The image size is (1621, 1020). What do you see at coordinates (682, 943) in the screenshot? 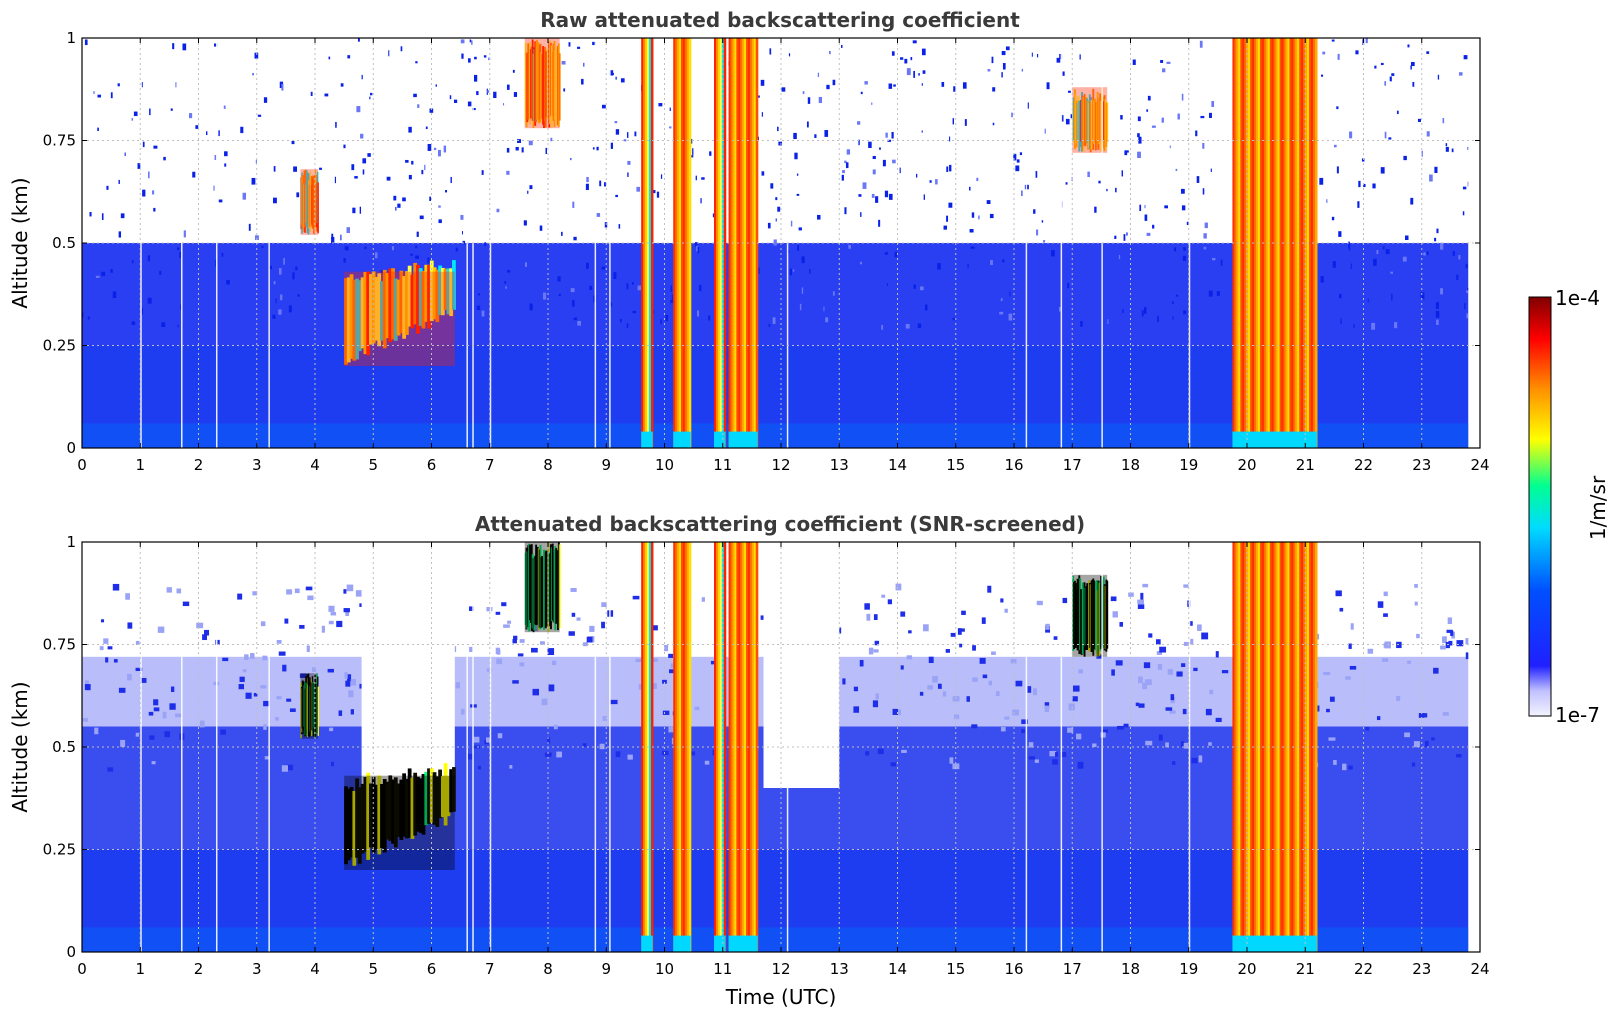
I see `cloud-column-base` at bounding box center [682, 943].